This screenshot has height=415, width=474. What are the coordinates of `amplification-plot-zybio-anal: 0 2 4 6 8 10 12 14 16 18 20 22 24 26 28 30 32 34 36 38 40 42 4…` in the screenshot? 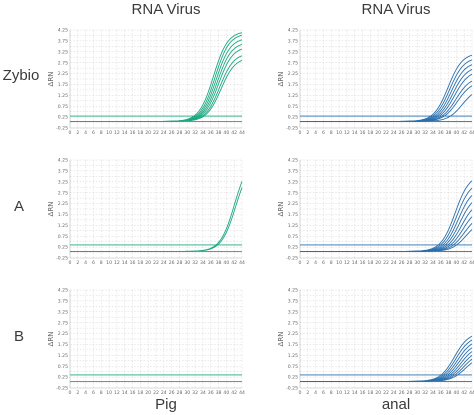 It's located at (375, 82).